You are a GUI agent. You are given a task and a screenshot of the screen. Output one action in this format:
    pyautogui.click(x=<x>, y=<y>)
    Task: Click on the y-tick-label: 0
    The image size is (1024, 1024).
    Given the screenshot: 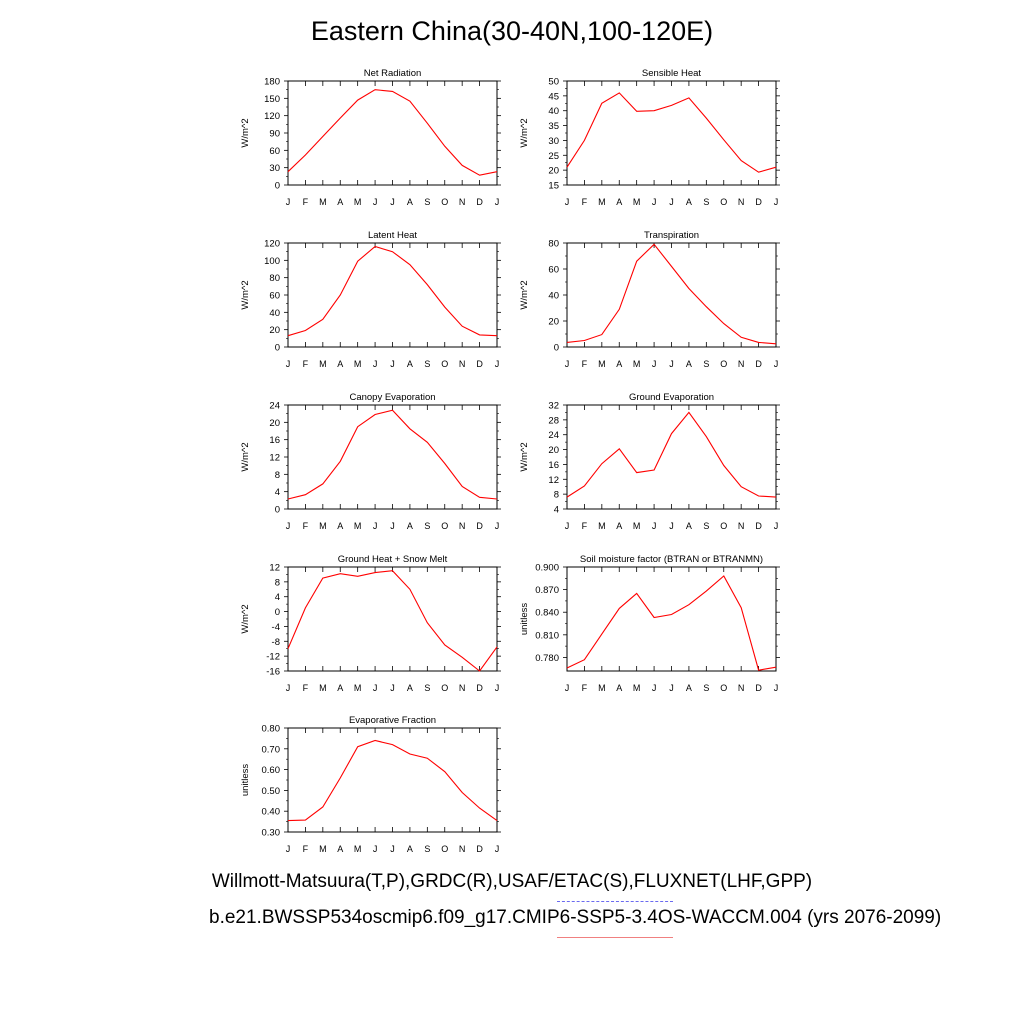 What is the action you would take?
    pyautogui.click(x=277, y=510)
    